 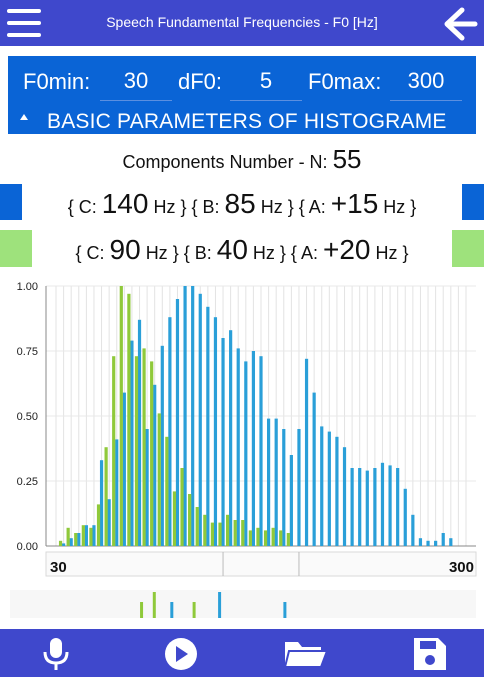 What do you see at coordinates (27, 482) in the screenshot?
I see `y-tick-label: 0.25` at bounding box center [27, 482].